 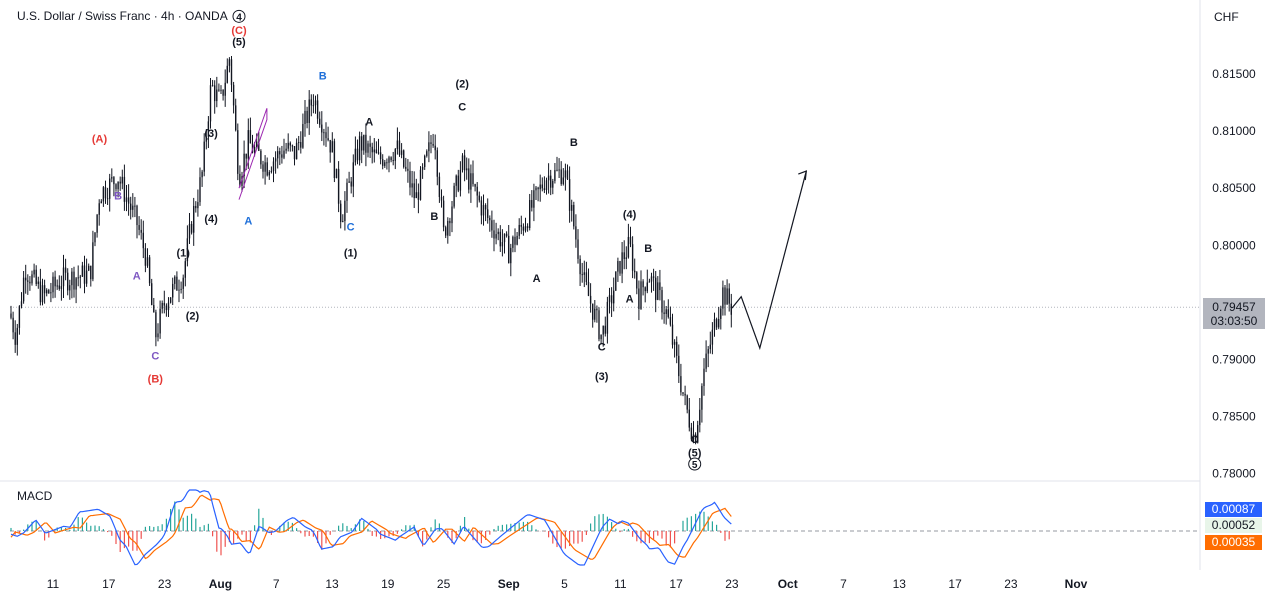 What do you see at coordinates (1234, 245) in the screenshot?
I see `y-tick-label: 0.80000` at bounding box center [1234, 245].